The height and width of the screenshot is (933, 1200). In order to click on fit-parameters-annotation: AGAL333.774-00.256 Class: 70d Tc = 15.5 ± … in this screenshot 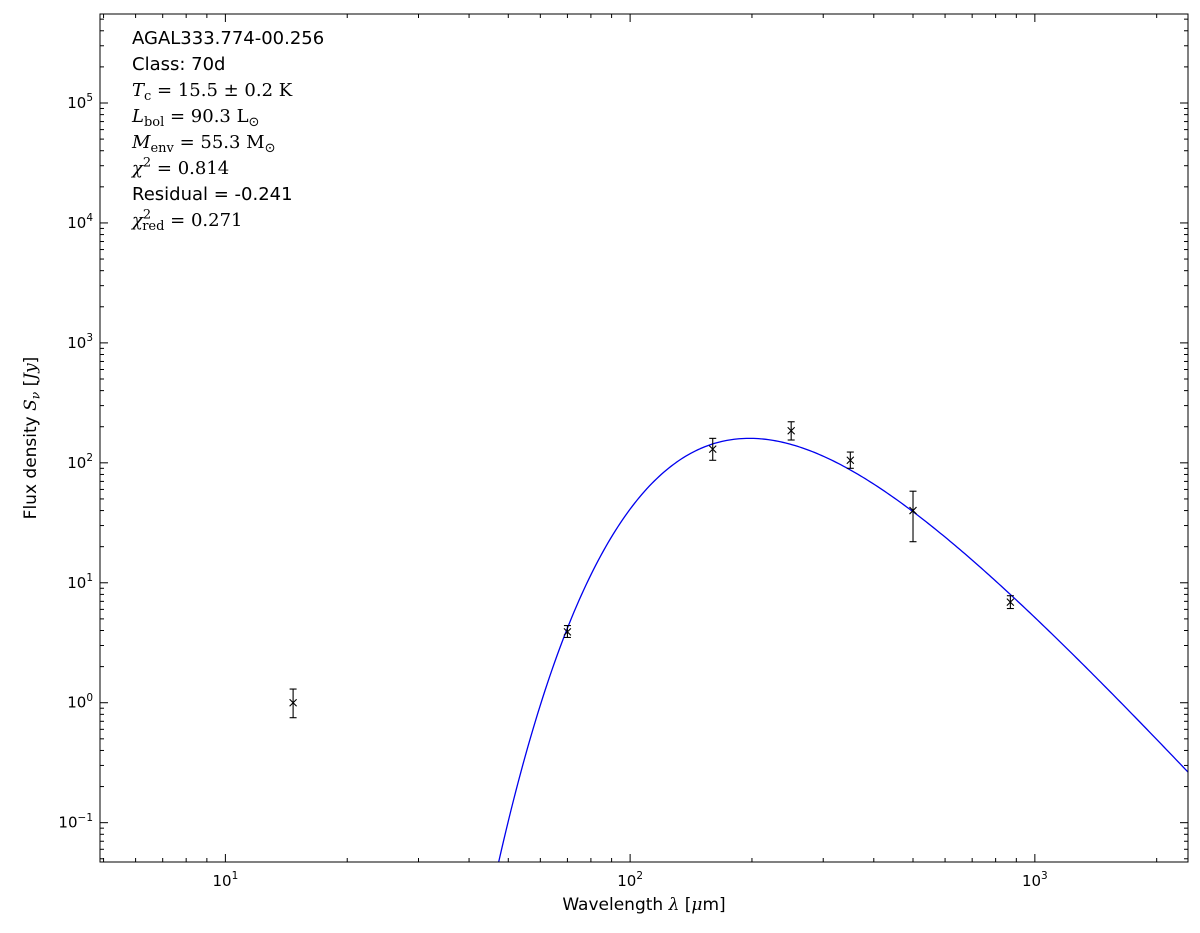, I will do `click(227, 131)`.